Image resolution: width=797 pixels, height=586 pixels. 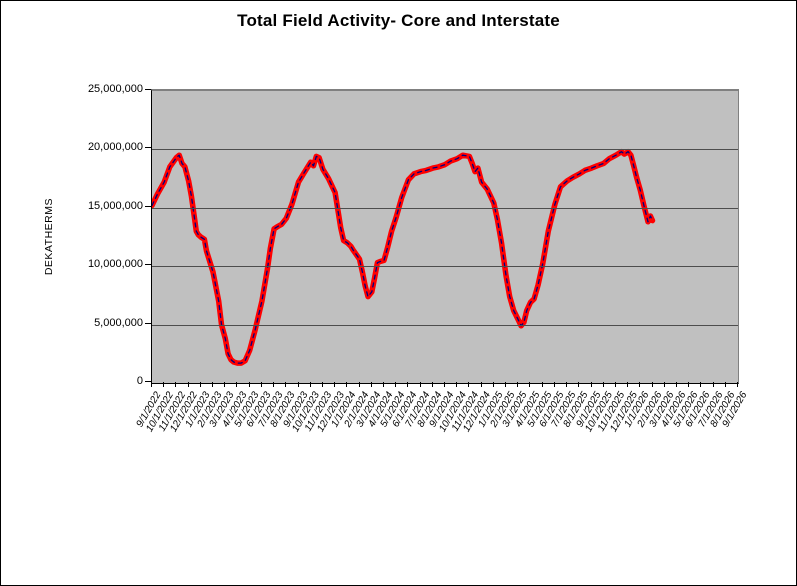 I want to click on y-axis-title-text: DEKATHERMS, so click(x=49, y=236).